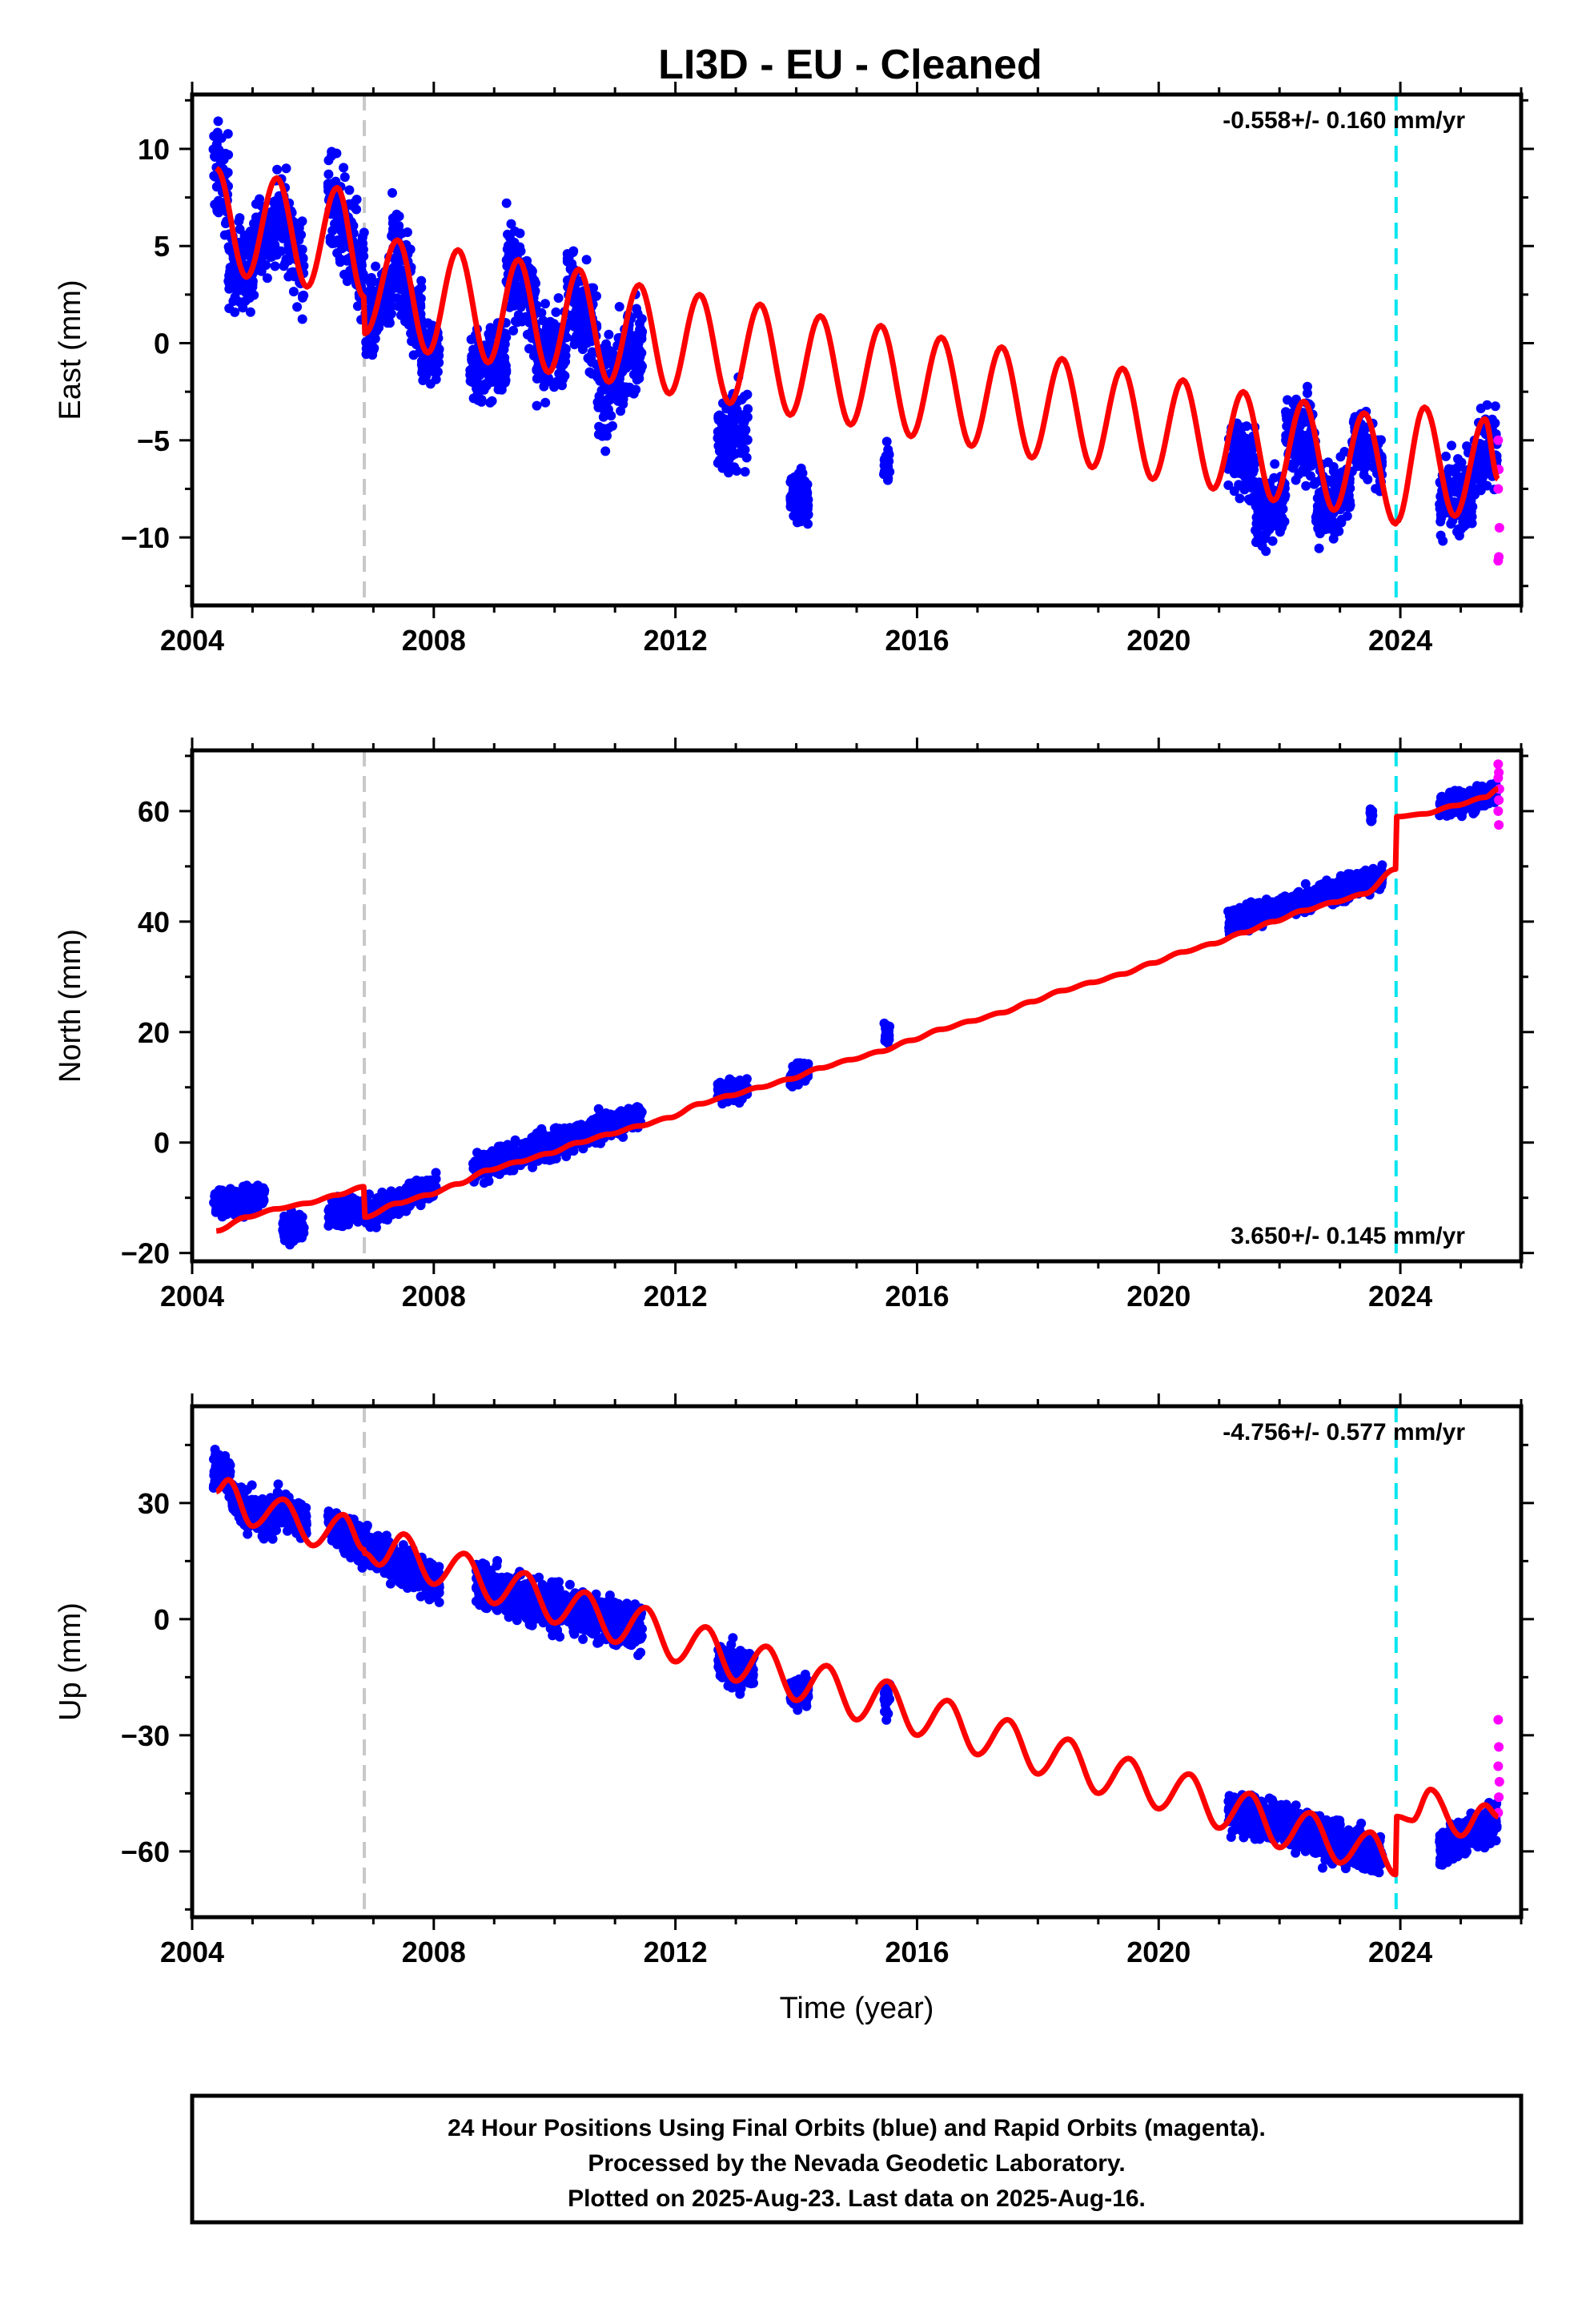 Image resolution: width=1582 pixels, height=2324 pixels. Describe the element at coordinates (1158, 640) in the screenshot. I see `x-tick-label: 2020` at that location.